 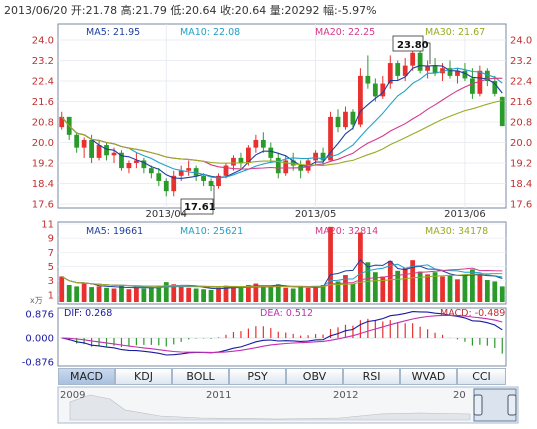 What do you see at coordinates (521, 184) in the screenshot?
I see `price-tick-label-right: 18.4` at bounding box center [521, 184].